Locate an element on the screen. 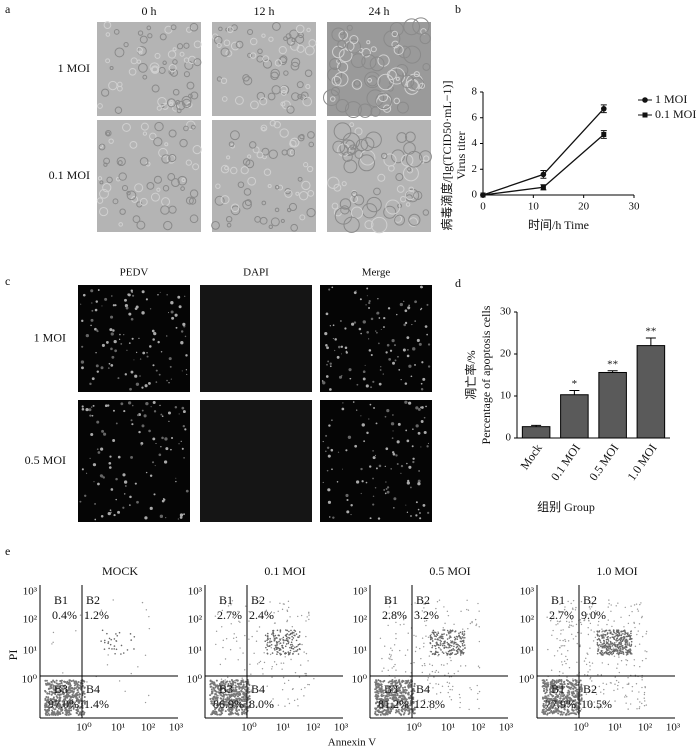  x-tick-label: Mock is located at coordinates (531, 456).